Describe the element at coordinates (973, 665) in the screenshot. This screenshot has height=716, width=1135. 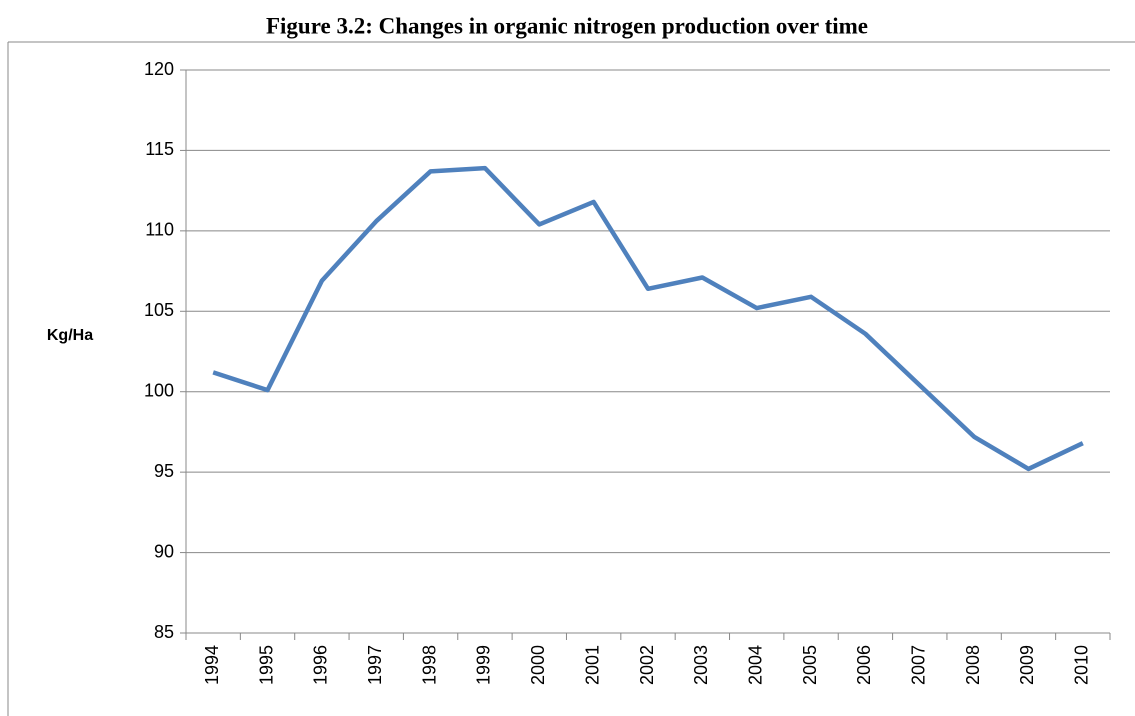
I see `x-tick-label: 2008` at that location.